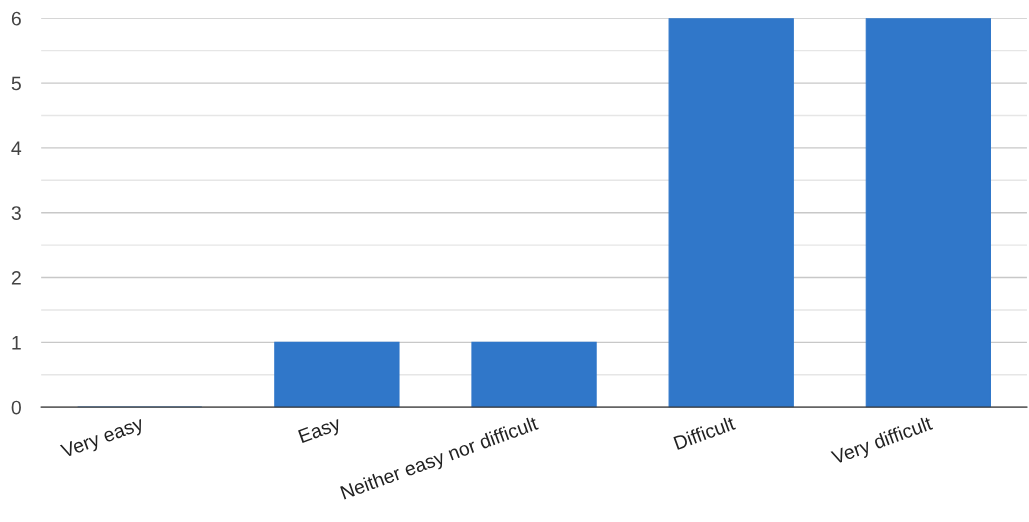 The image size is (1029, 522). I want to click on y-tick-label: 4, so click(16, 148).